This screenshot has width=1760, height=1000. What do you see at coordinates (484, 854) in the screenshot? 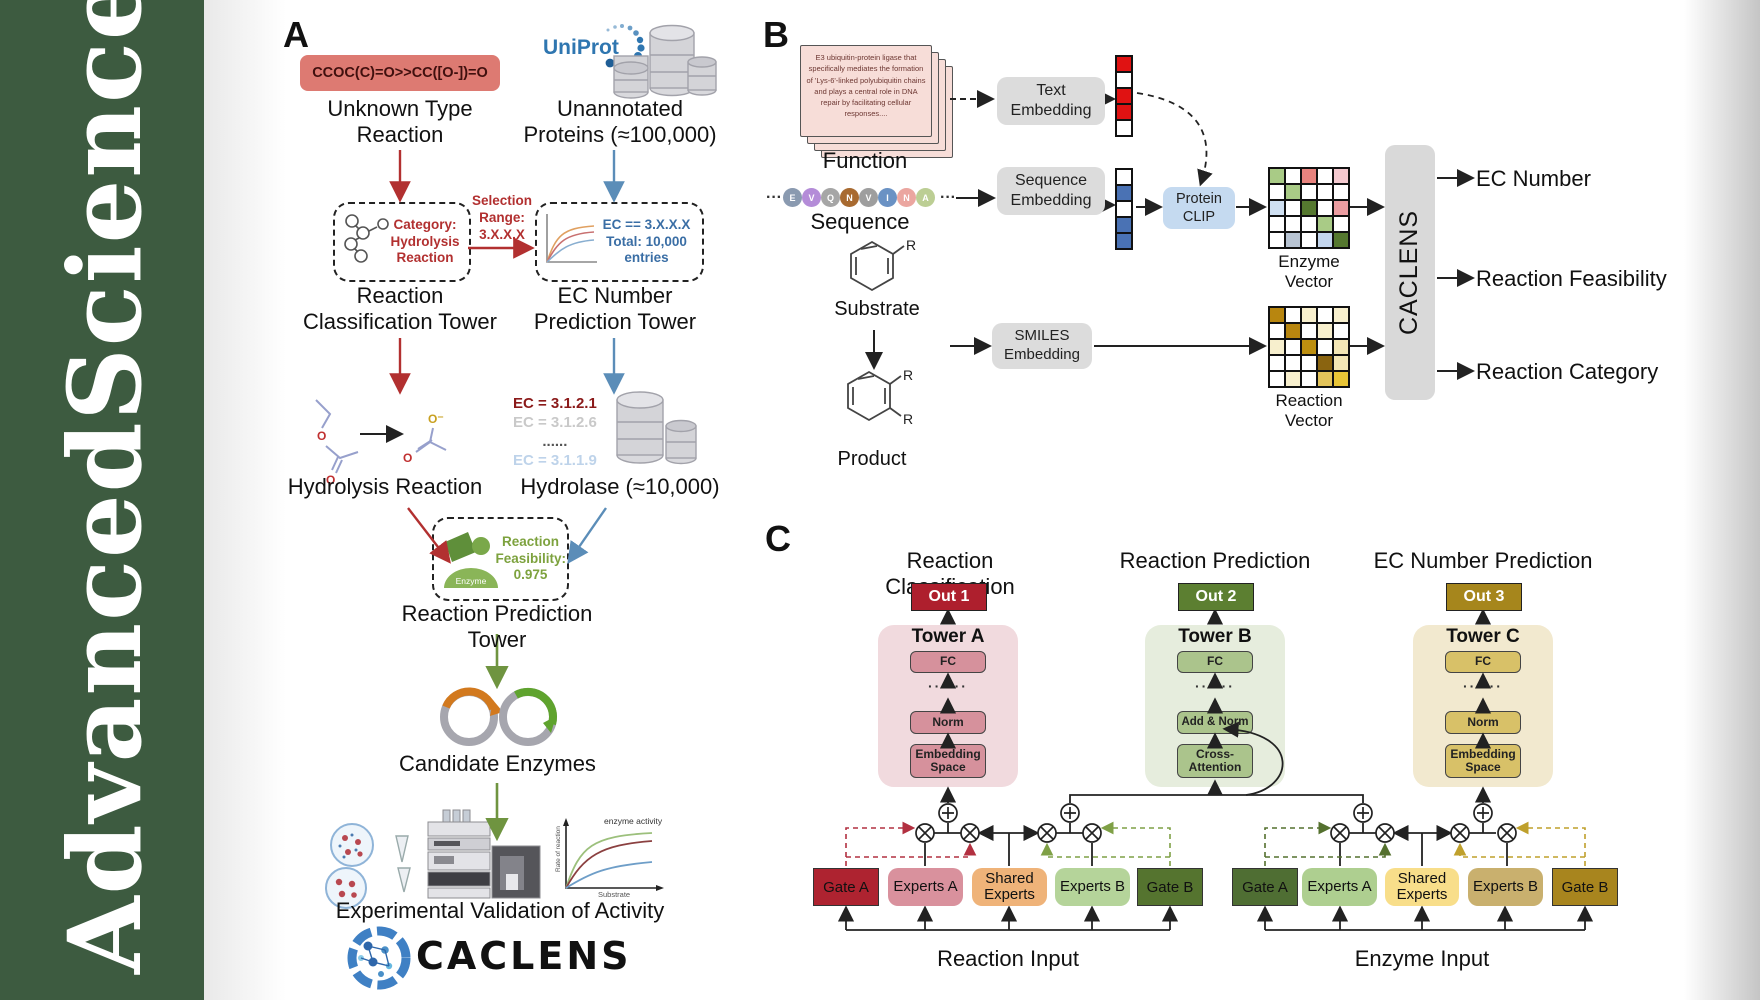
I see `hplc-instrument-icon` at bounding box center [484, 854].